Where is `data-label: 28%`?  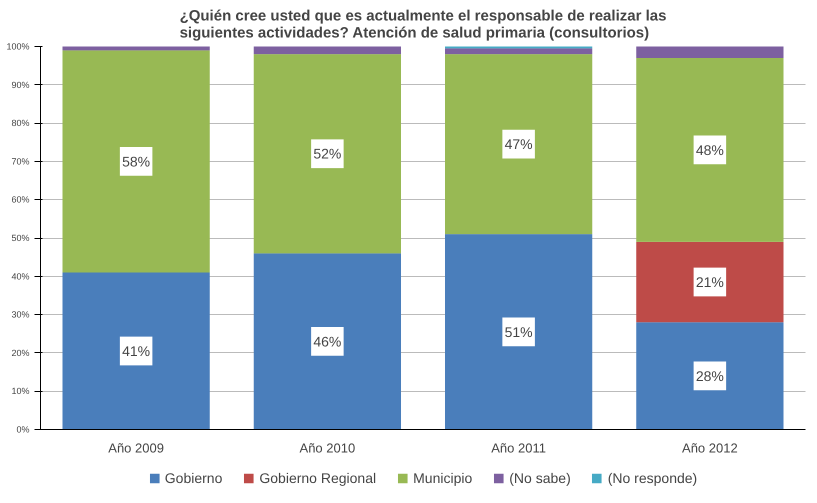 data-label: 28% is located at coordinates (710, 376).